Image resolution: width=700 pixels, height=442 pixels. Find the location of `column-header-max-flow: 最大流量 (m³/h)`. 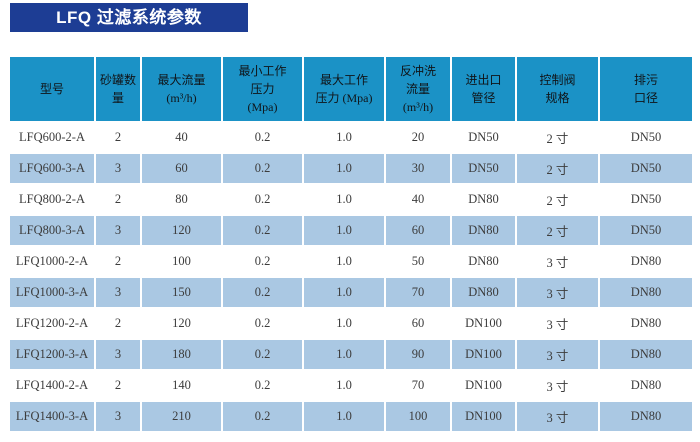

column-header-max-flow: 最大流量 (m³/h) is located at coordinates (181, 89).